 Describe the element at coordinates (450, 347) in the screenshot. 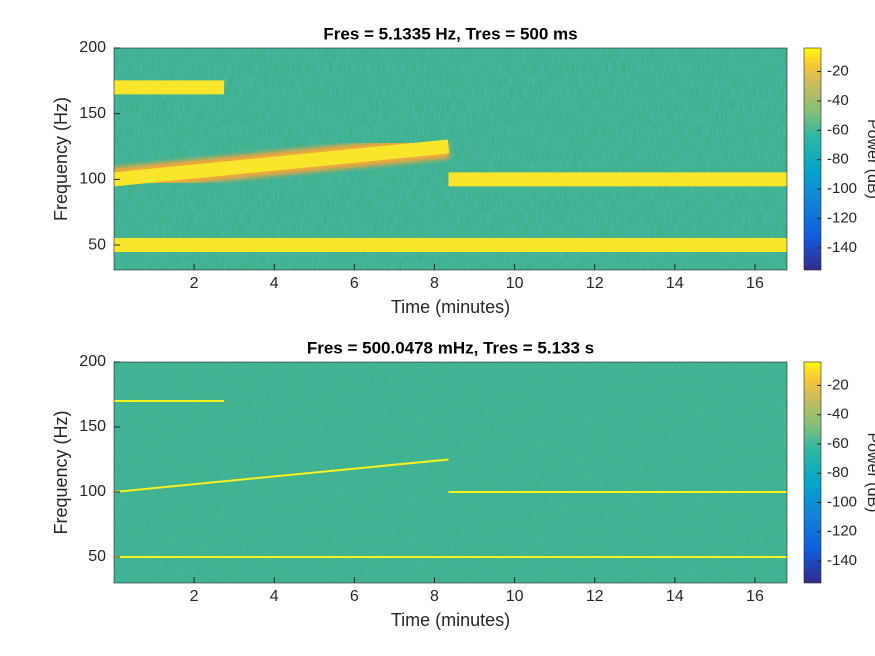

I see `chart-title: Fres = 500.0478 mHz, Tres = 5.133 s` at that location.